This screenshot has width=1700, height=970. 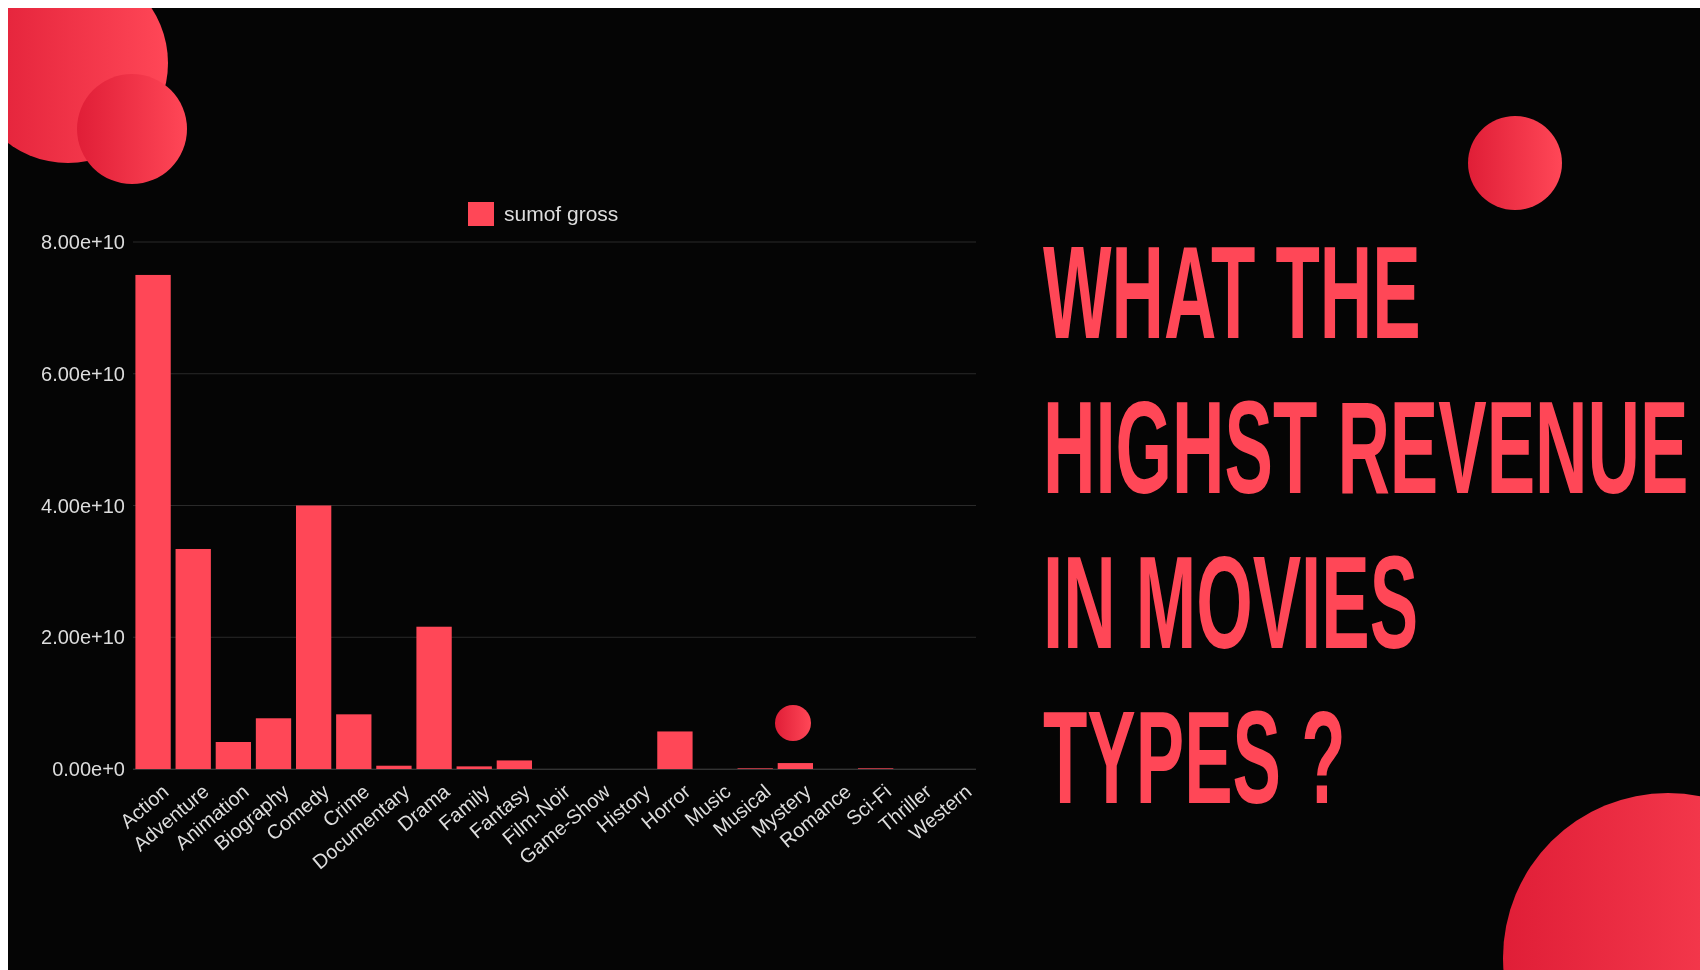 I want to click on y-tick-label: 6.00e+10, so click(x=83, y=373).